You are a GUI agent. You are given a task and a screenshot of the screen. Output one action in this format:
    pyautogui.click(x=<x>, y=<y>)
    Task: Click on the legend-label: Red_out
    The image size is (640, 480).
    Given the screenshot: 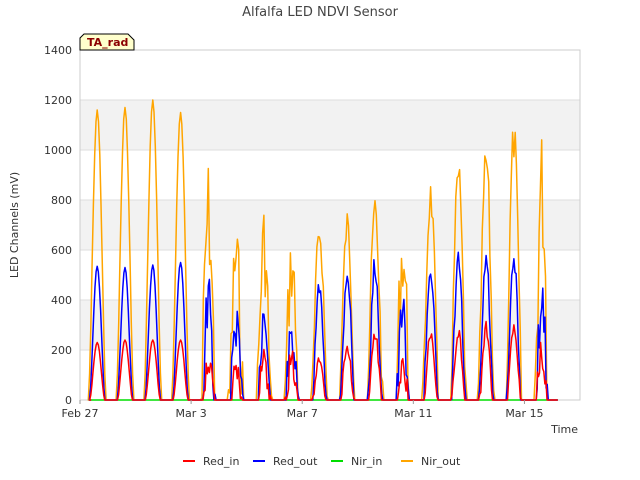 What is the action you would take?
    pyautogui.click(x=295, y=461)
    